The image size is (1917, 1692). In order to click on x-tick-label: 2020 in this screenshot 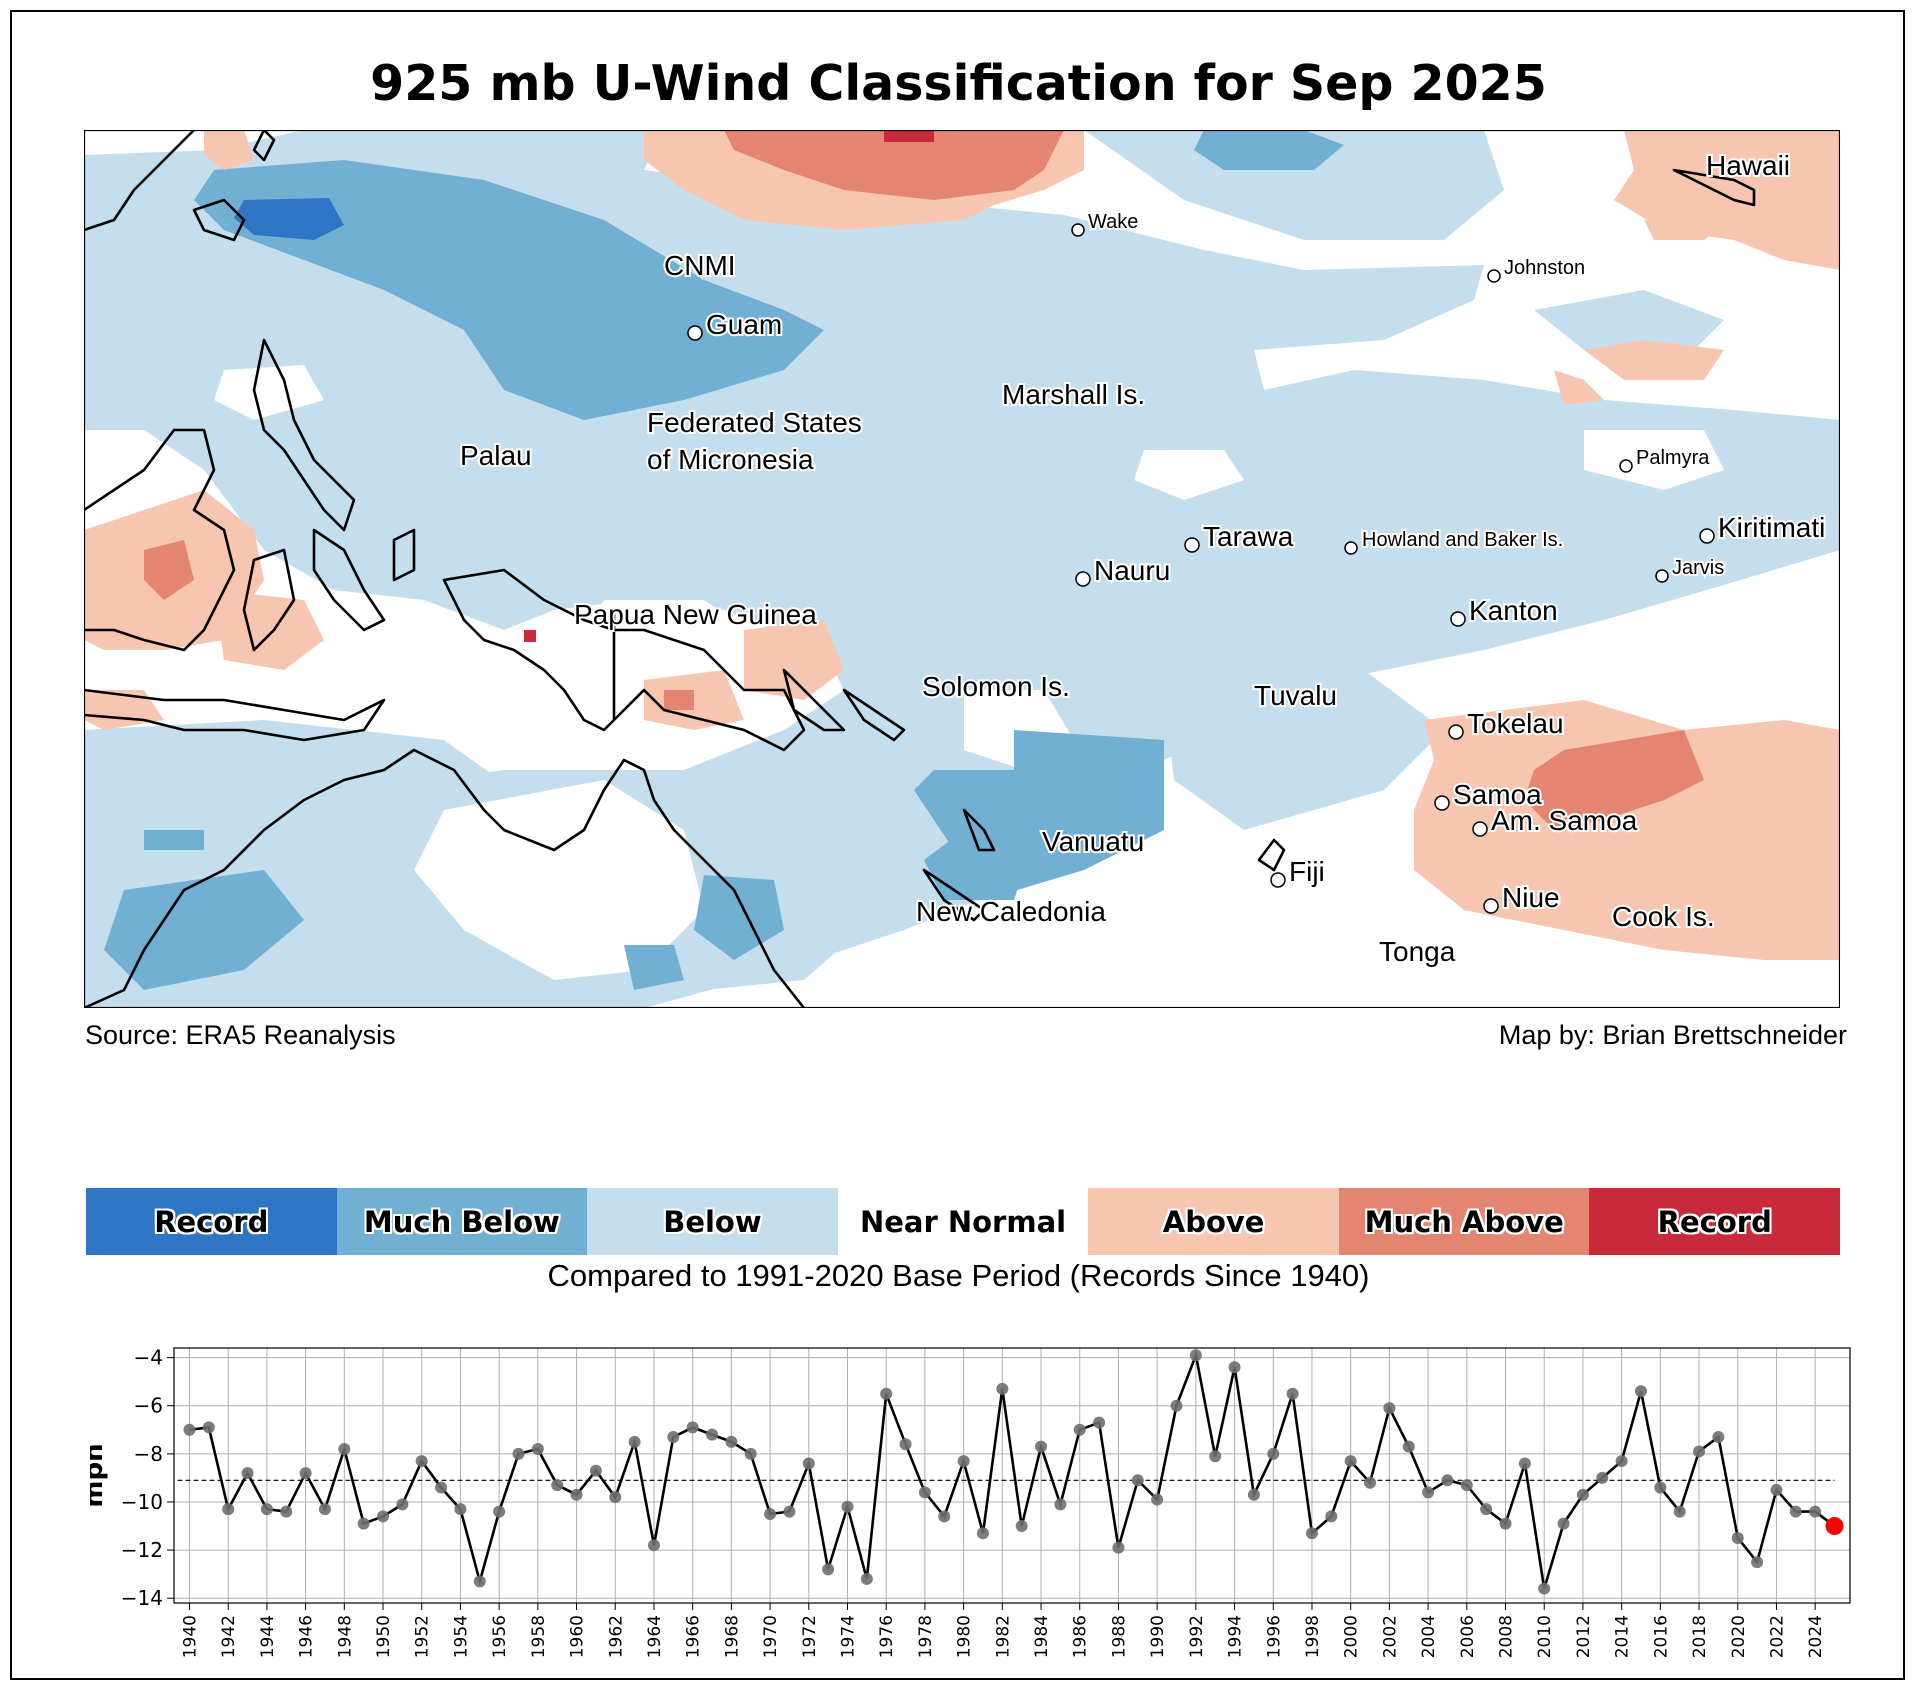, I will do `click(1739, 1636)`.